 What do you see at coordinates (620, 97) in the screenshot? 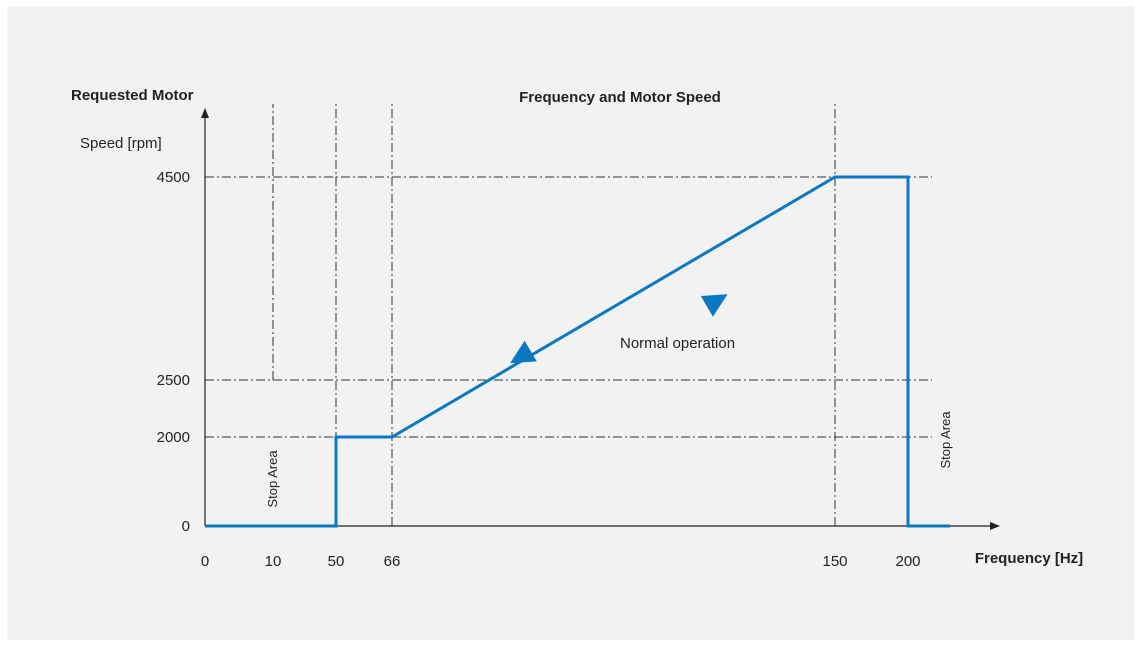
I see `chart-title: Frequency and Motor Speed` at bounding box center [620, 97].